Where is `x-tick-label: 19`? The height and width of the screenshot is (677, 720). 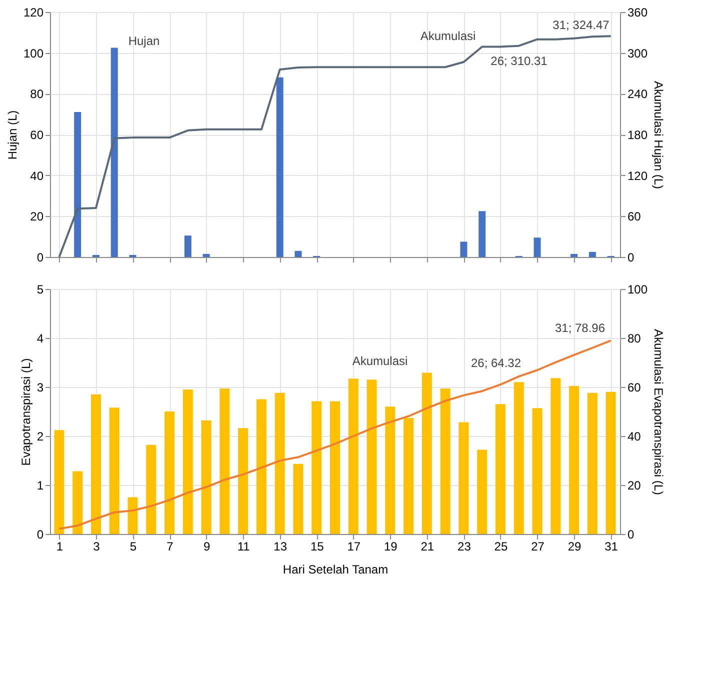 x-tick-label: 19 is located at coordinates (391, 547).